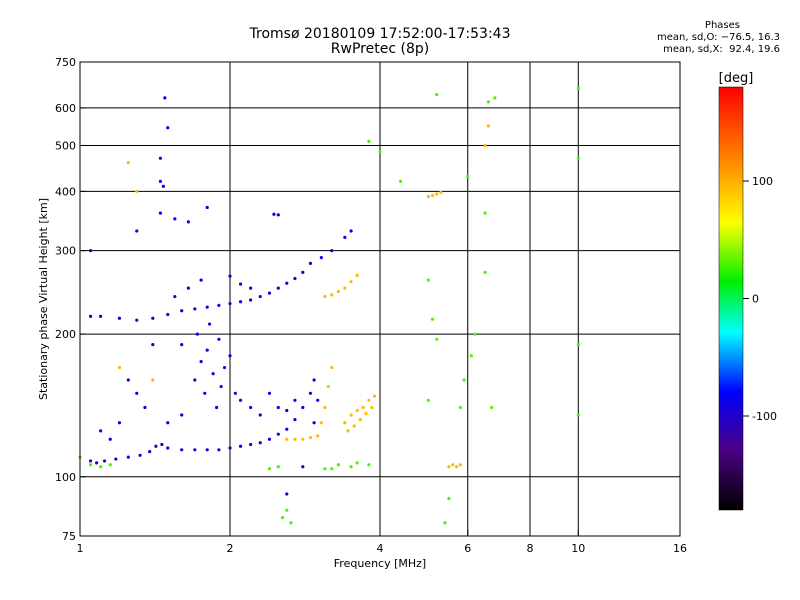 Image resolution: width=800 pixels, height=600 pixels. What do you see at coordinates (380, 563) in the screenshot?
I see `x-axis-label: Frequency [MHz]` at bounding box center [380, 563].